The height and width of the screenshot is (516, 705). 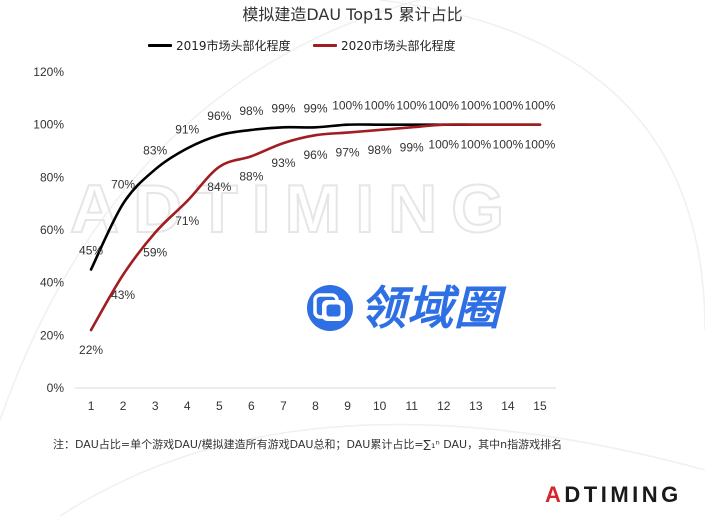 What do you see at coordinates (330, 308) in the screenshot?
I see `overlapping-squares-icon` at bounding box center [330, 308].